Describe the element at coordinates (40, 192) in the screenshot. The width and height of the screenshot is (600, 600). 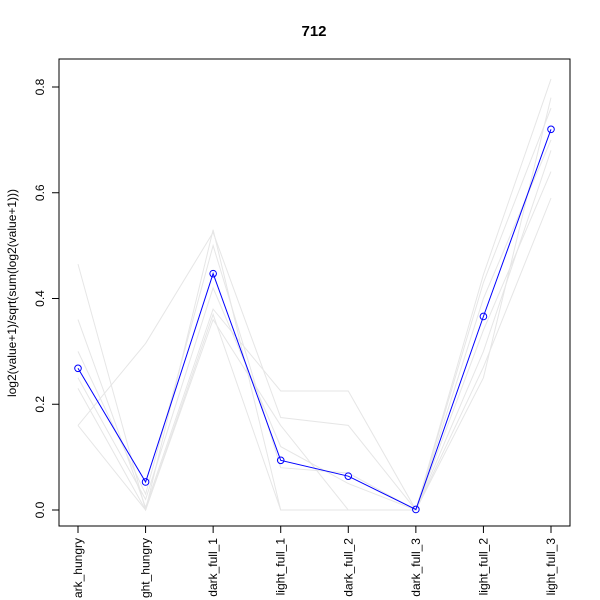
I see `y-tick-label: 0.6` at that location.